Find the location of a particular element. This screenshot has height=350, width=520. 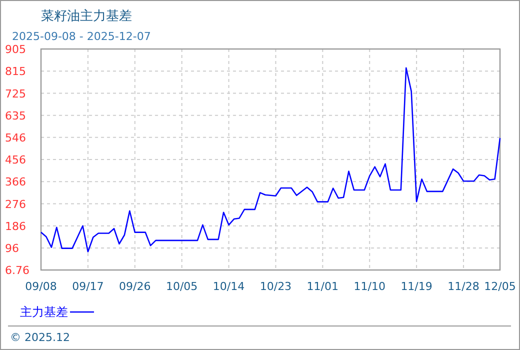

x-tick-label: 09/26 is located at coordinates (135, 286).